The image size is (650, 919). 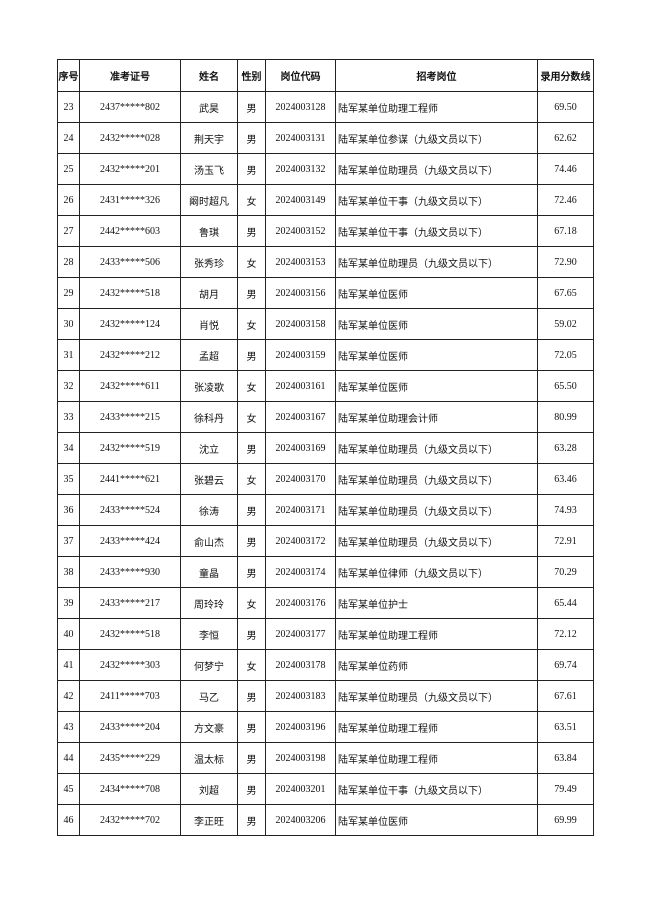 I want to click on cell-col-post-code: 2024003149, so click(x=300, y=200).